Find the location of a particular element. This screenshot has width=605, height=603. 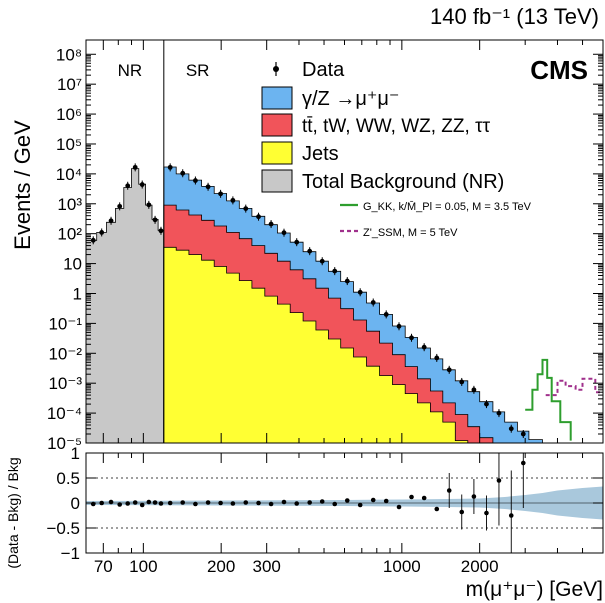

cms-label: CMS is located at coordinates (559, 70).